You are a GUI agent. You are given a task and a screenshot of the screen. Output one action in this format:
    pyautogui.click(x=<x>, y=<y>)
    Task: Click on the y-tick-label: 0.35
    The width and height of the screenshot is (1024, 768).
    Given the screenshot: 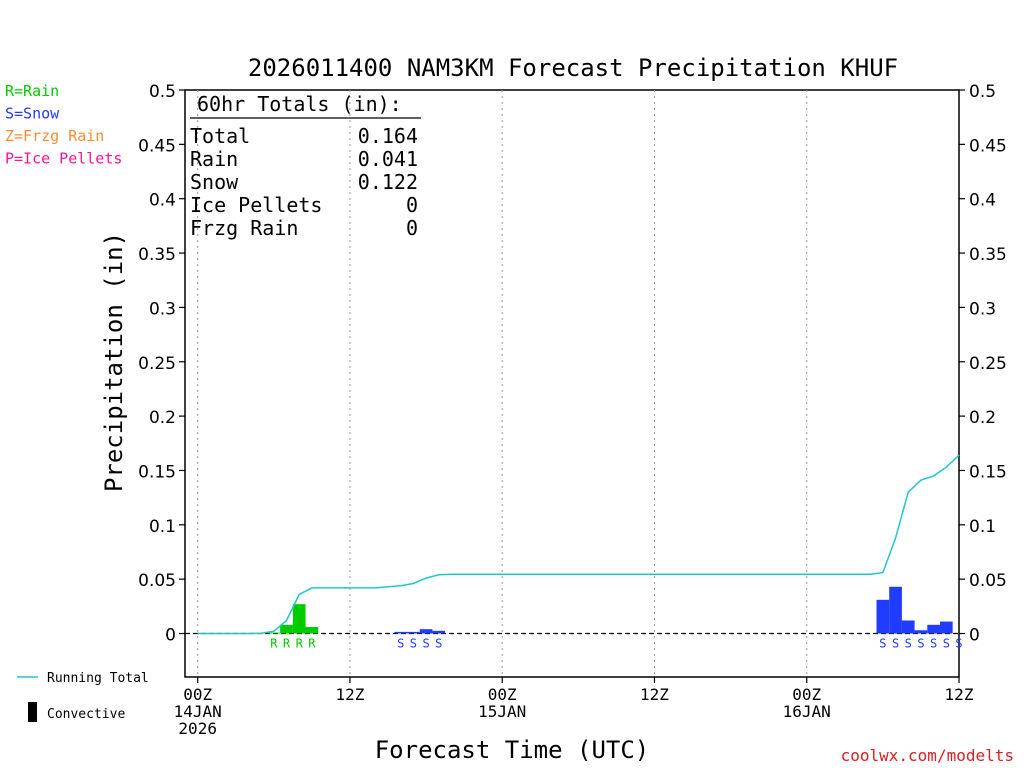 What is the action you would take?
    pyautogui.click(x=157, y=255)
    